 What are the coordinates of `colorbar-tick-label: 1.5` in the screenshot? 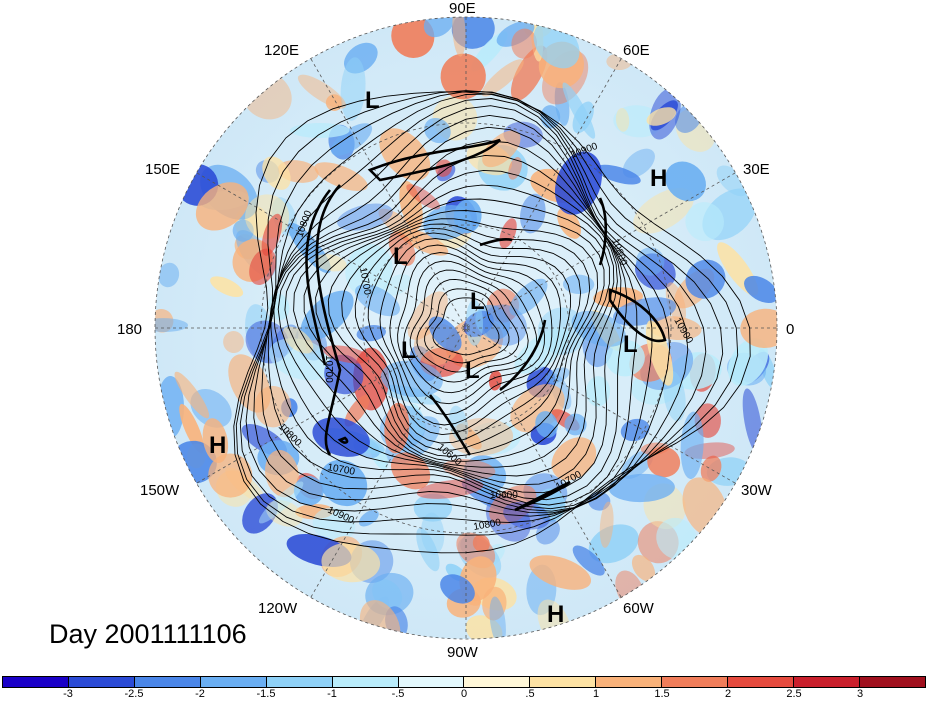 It's located at (662, 694).